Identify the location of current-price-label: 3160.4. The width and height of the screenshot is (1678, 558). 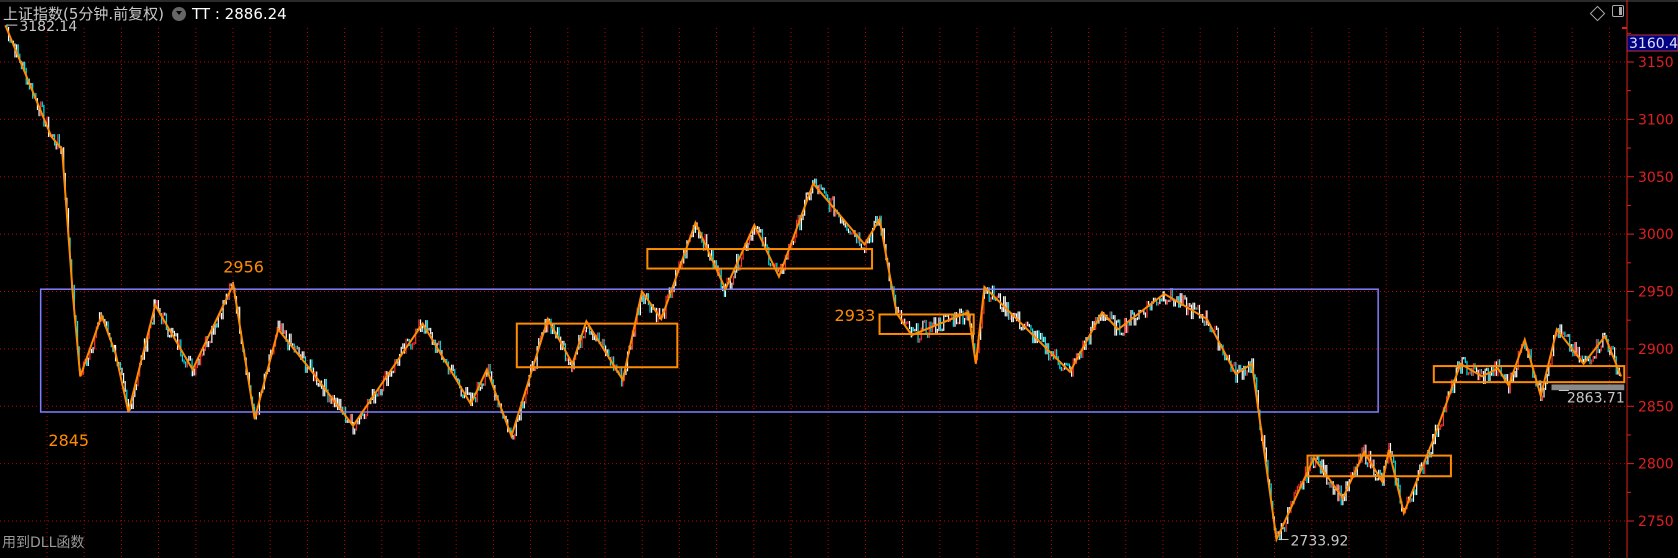
(1653, 44).